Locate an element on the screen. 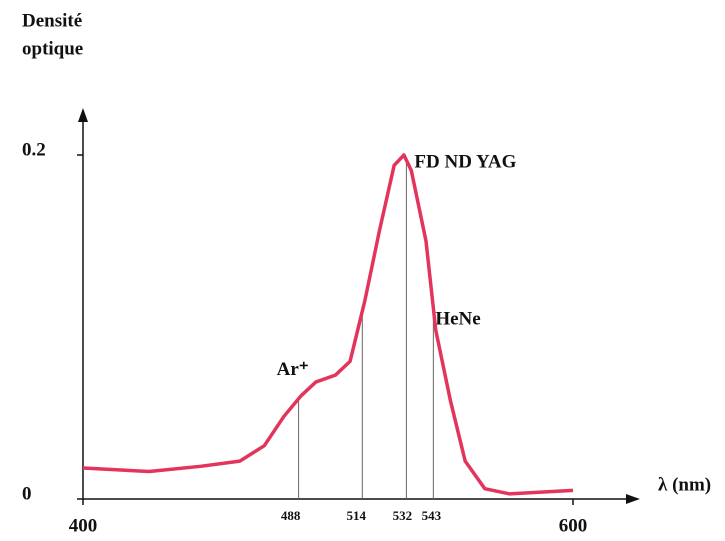 Image resolution: width=725 pixels, height=541 pixels. laser-name: FD ND YAG is located at coordinates (465, 161).